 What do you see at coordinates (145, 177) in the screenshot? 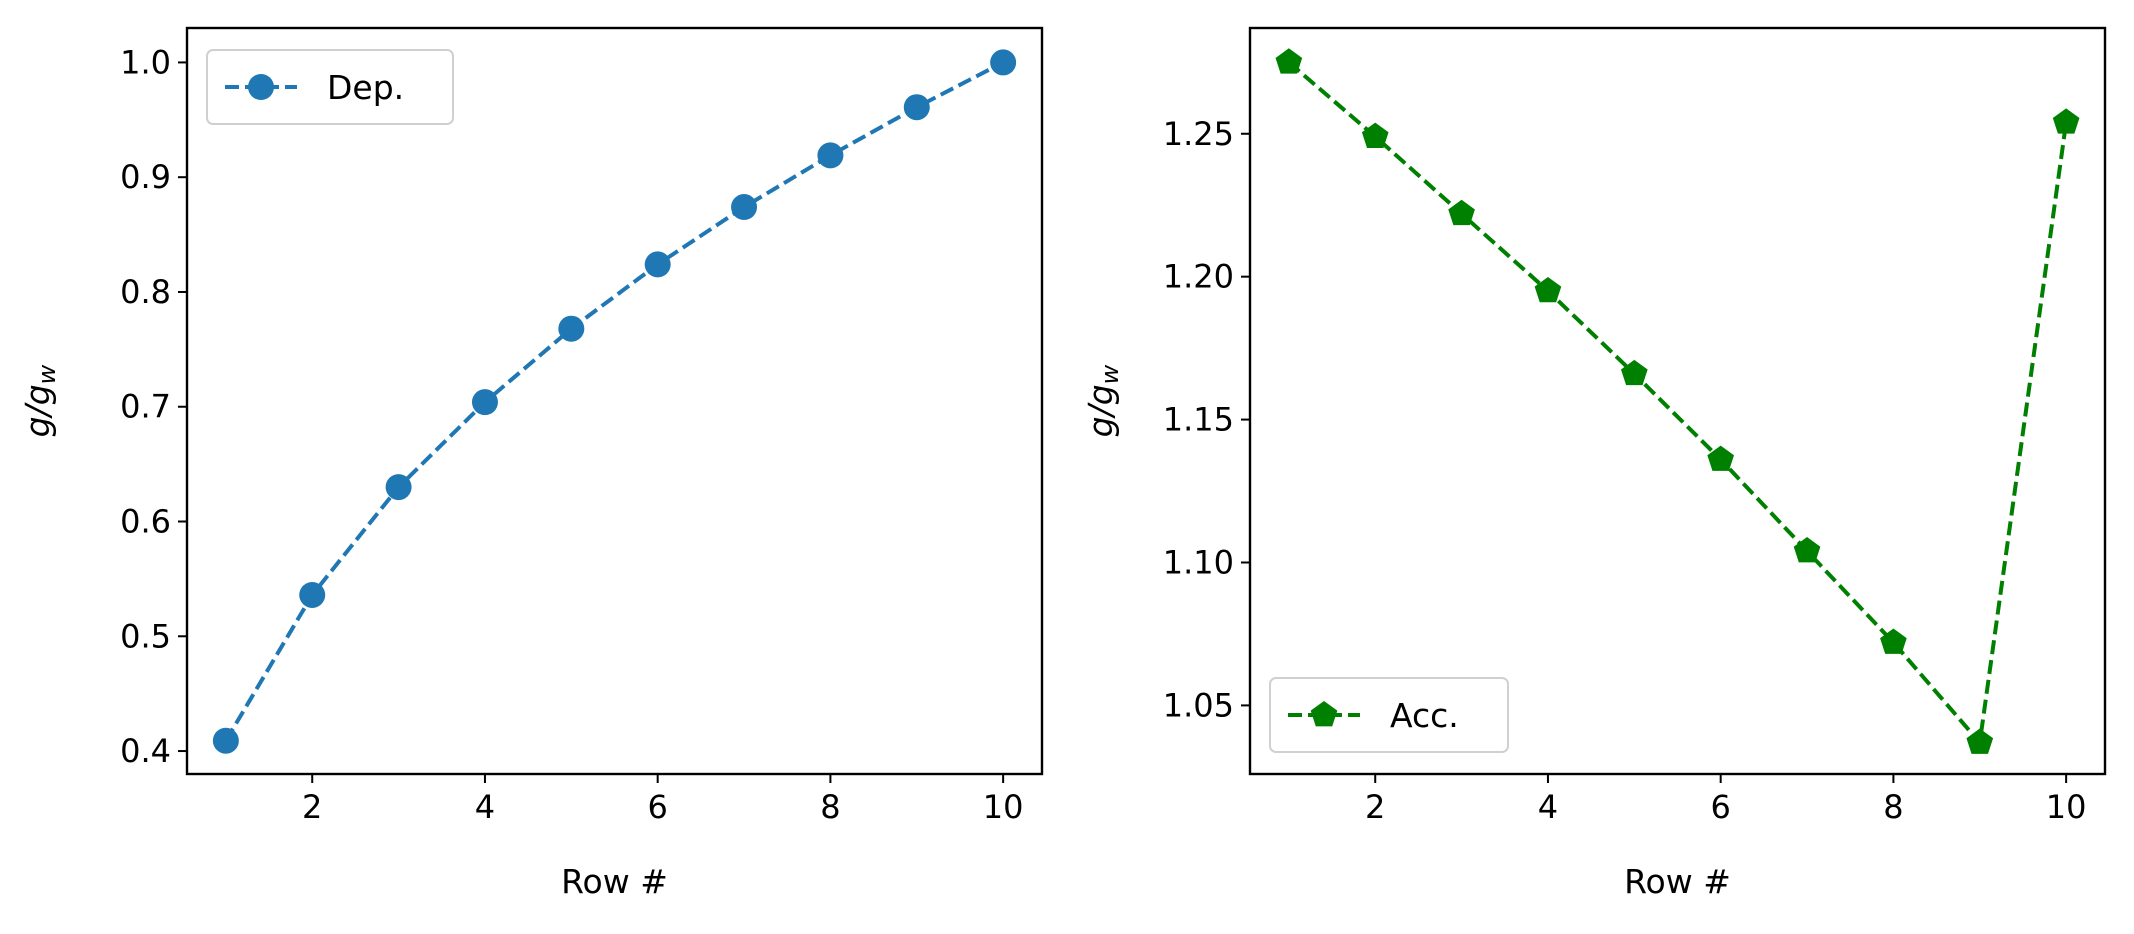
I see `y-tick-label: 0.9` at bounding box center [145, 177].